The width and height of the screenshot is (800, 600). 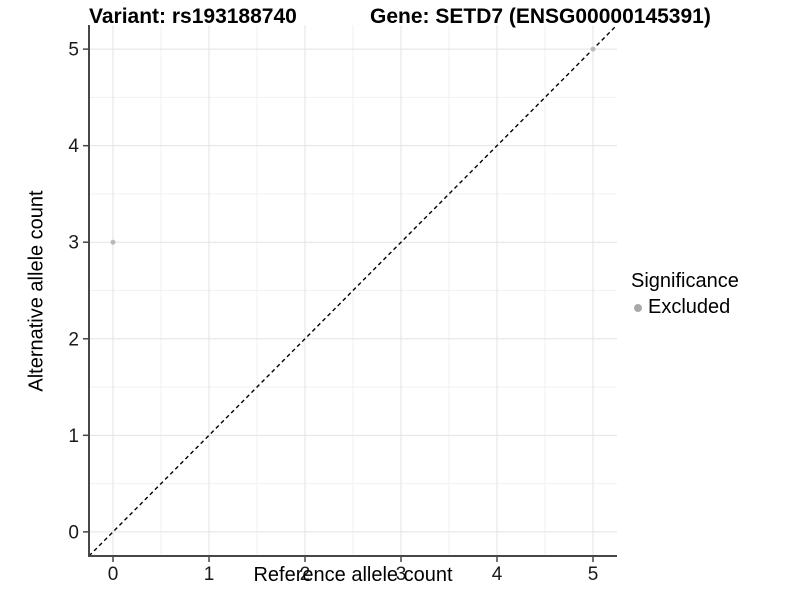 I want to click on y-tick-label: 5, so click(x=73, y=50).